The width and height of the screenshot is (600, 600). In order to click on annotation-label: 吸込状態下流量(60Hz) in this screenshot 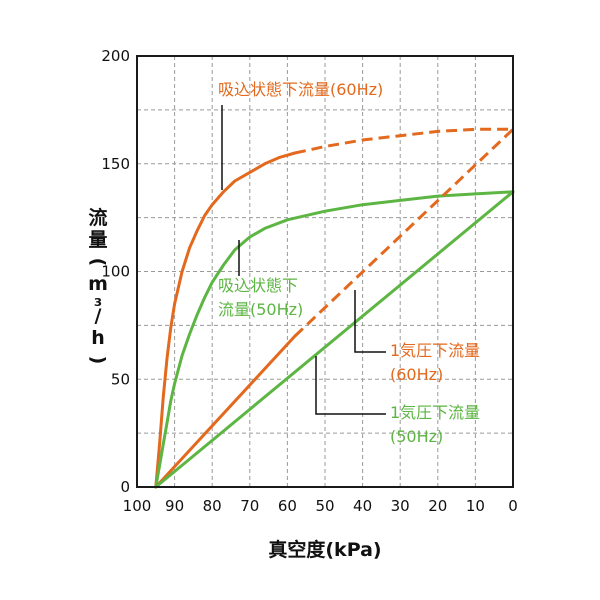, I will do `click(300, 89)`.